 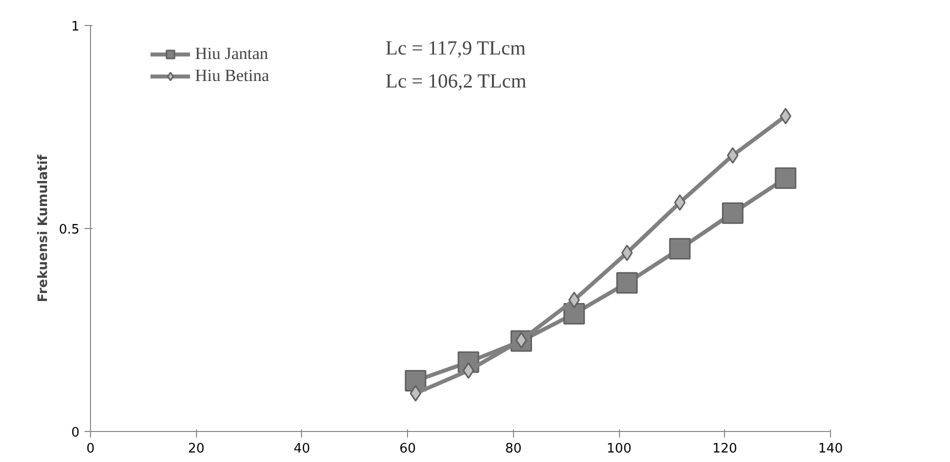 I want to click on annotation: Lc = 117,9 TLcm, so click(x=456, y=49).